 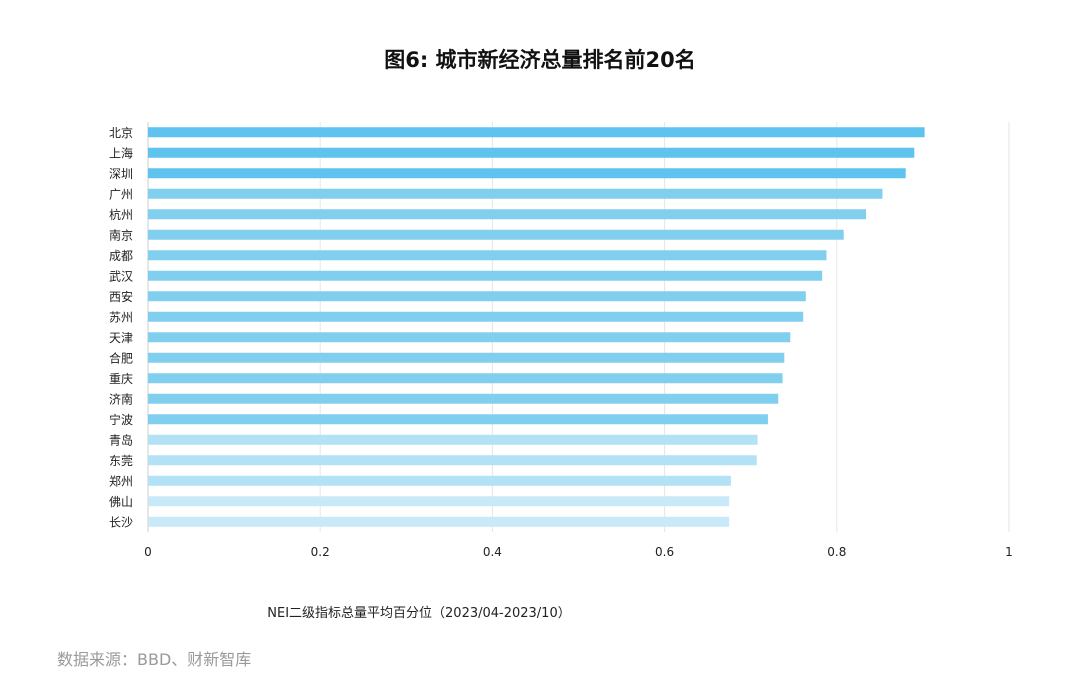 I want to click on category-label: 杭州, so click(x=121, y=214).